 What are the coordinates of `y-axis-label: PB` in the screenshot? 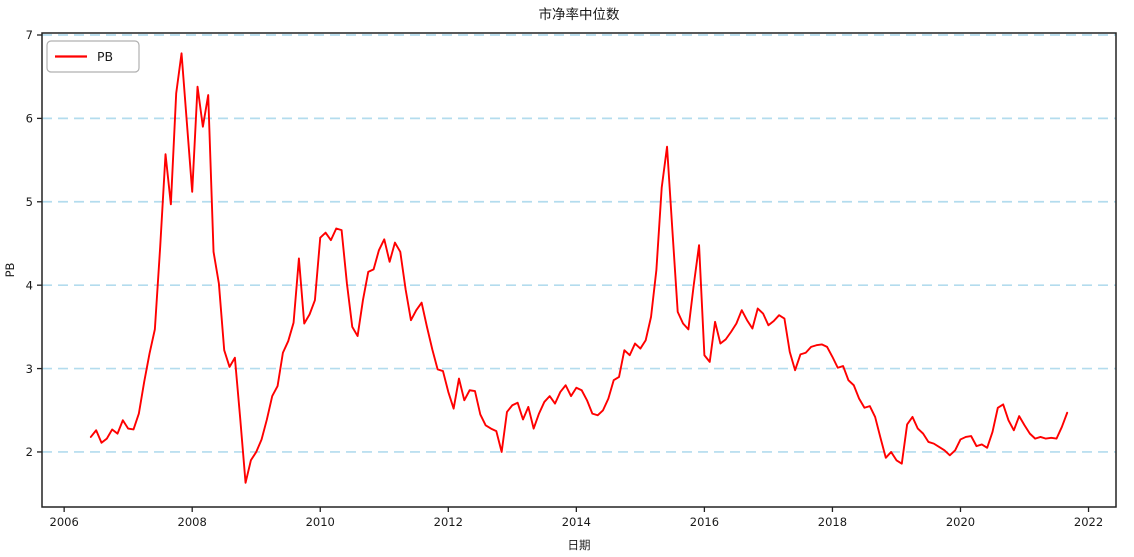 It's located at (10, 269).